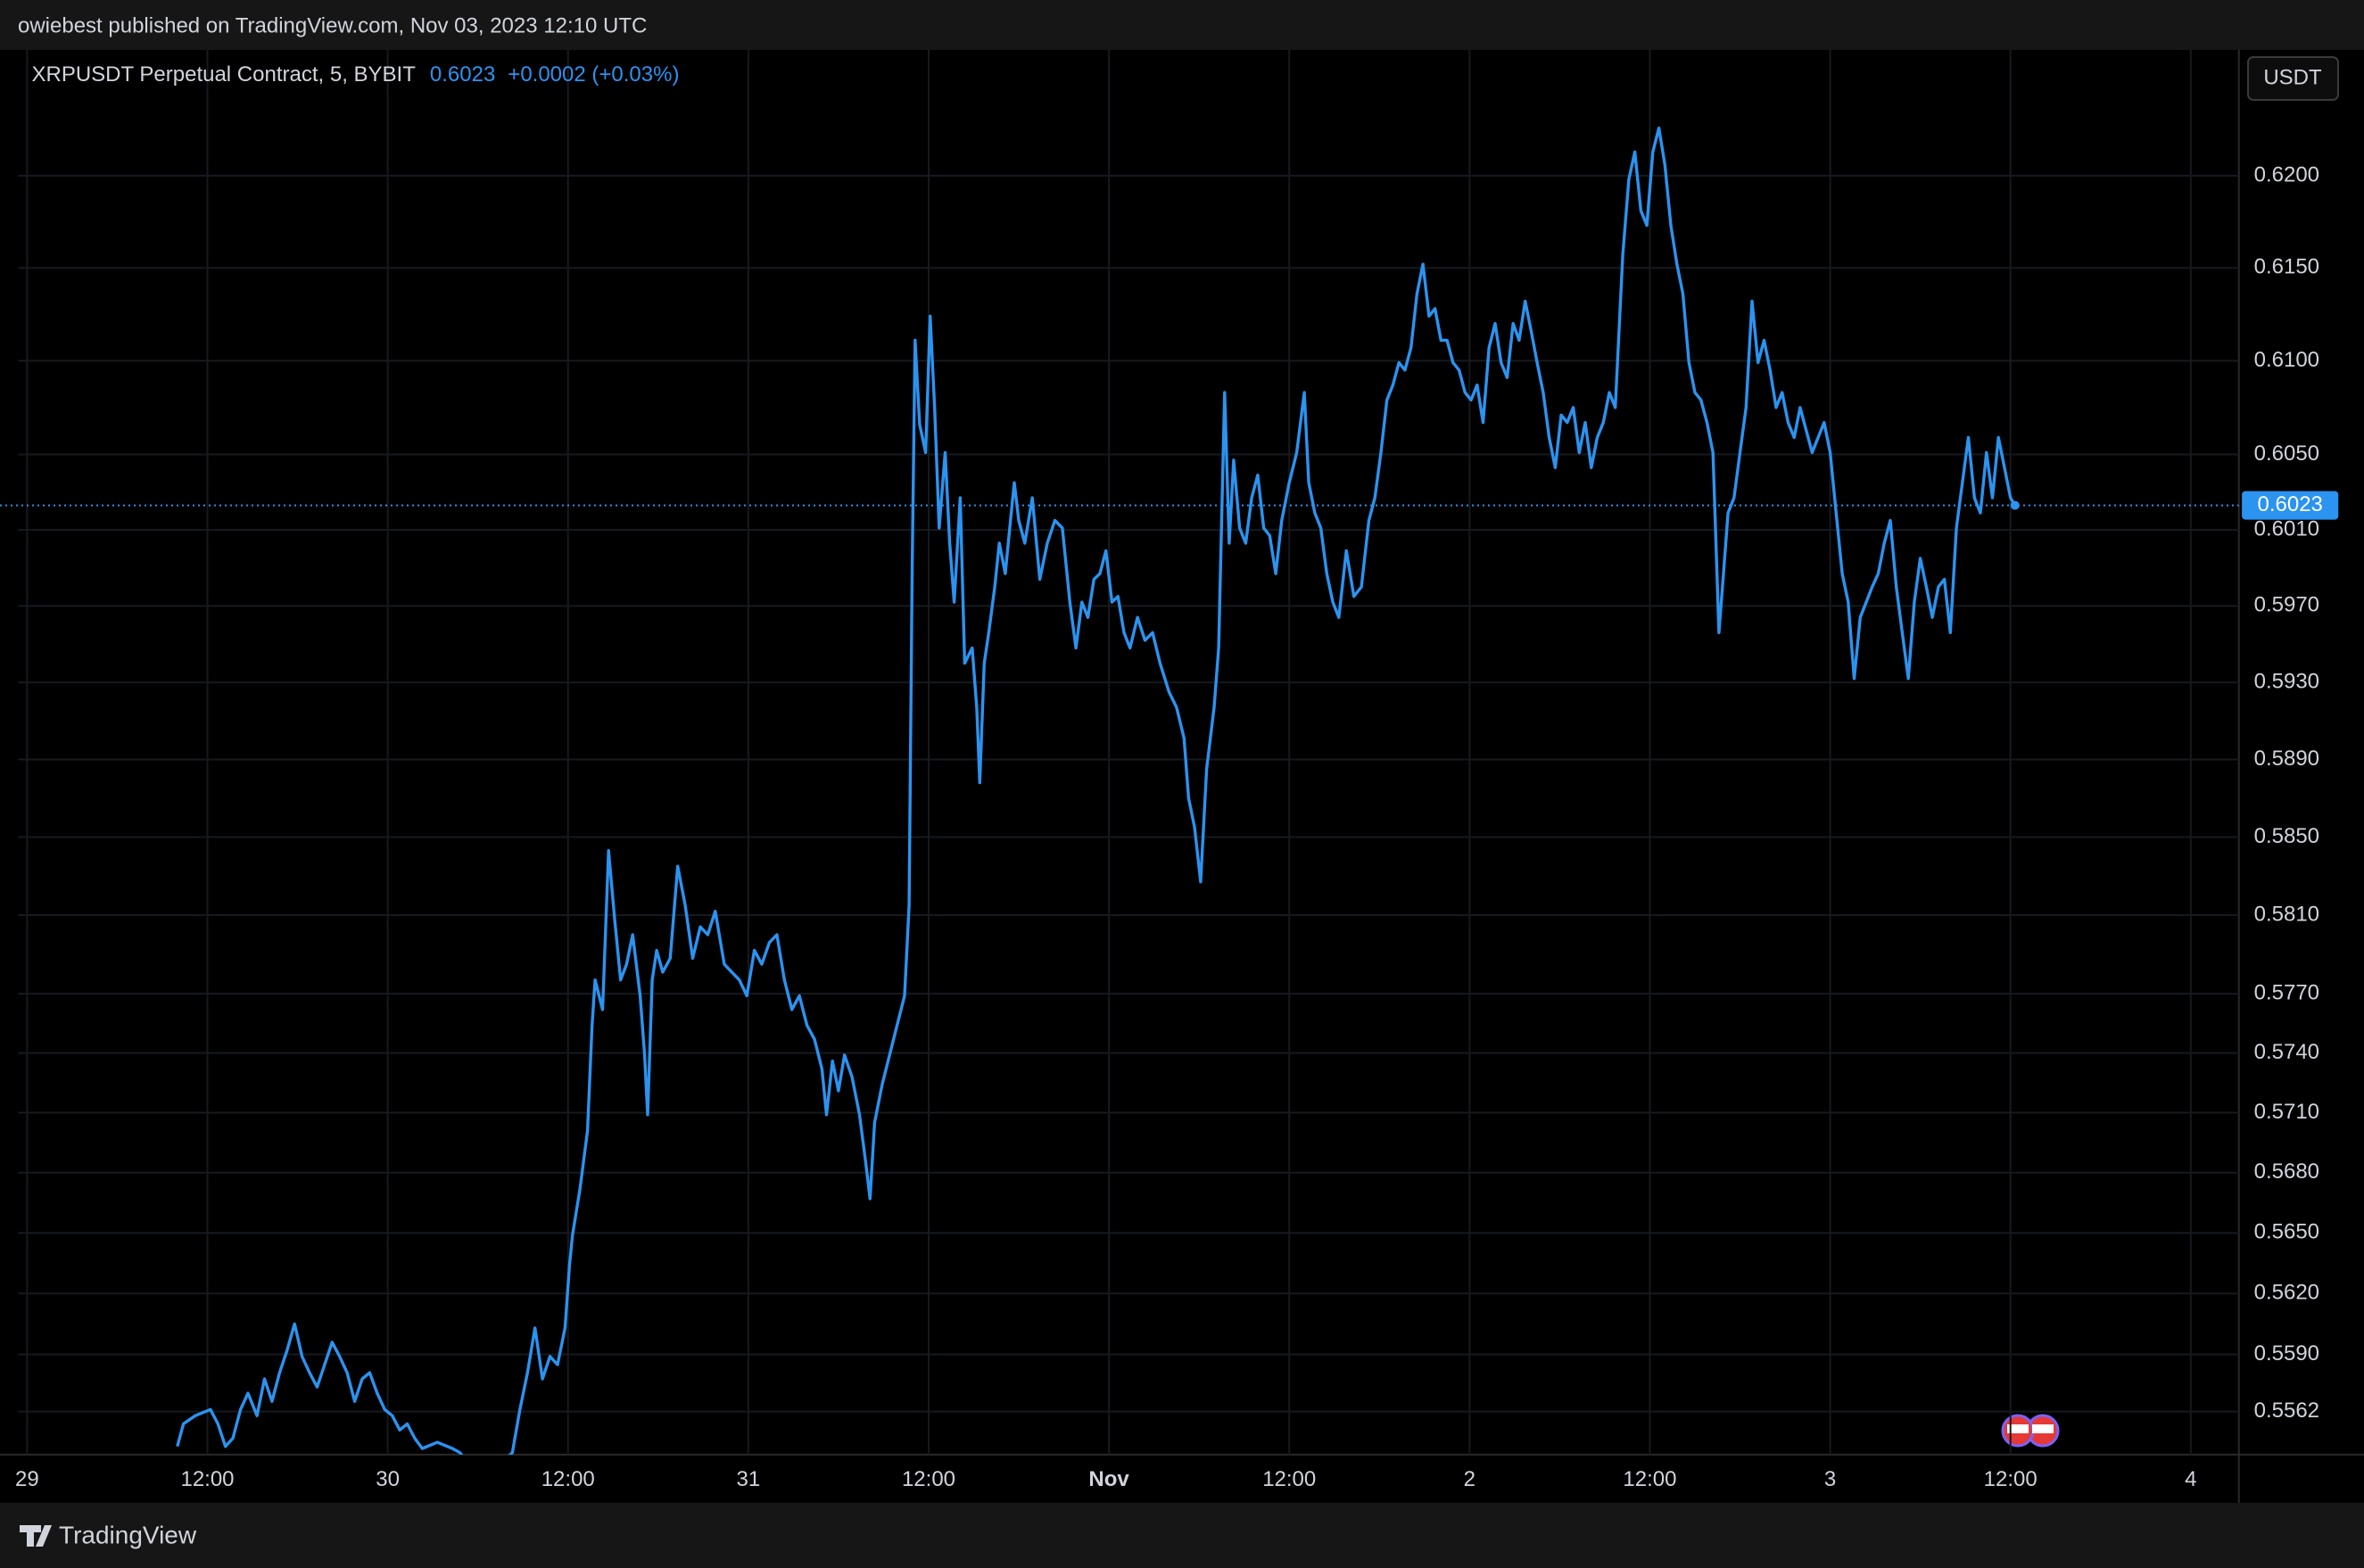 Image resolution: width=2364 pixels, height=1568 pixels. I want to click on last-point, so click(2015, 505).